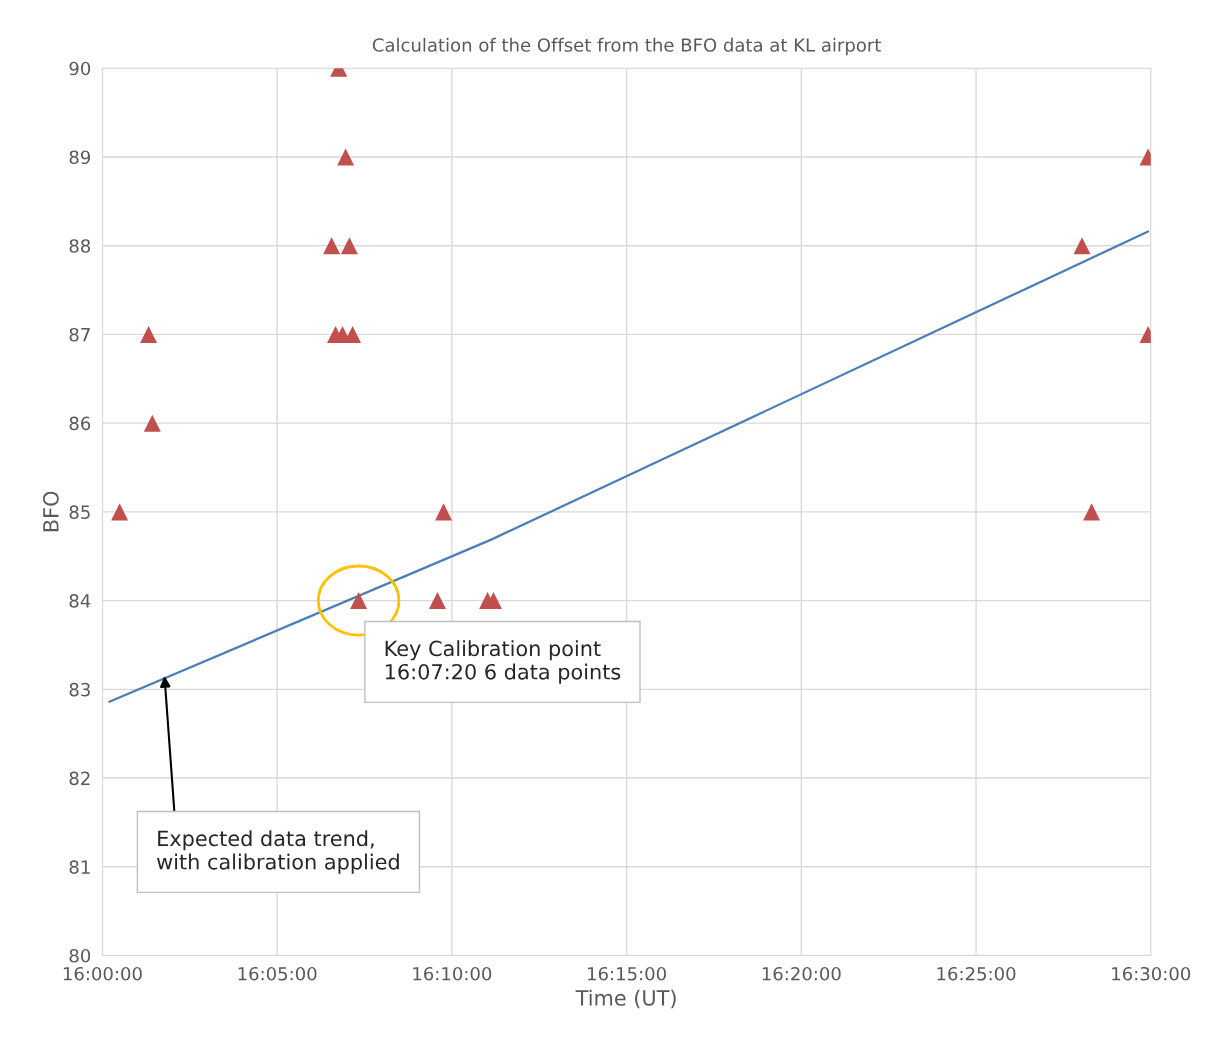 This screenshot has width=1205, height=1050. Describe the element at coordinates (102, 973) in the screenshot. I see `x-tick-label: 16:00:00` at that location.